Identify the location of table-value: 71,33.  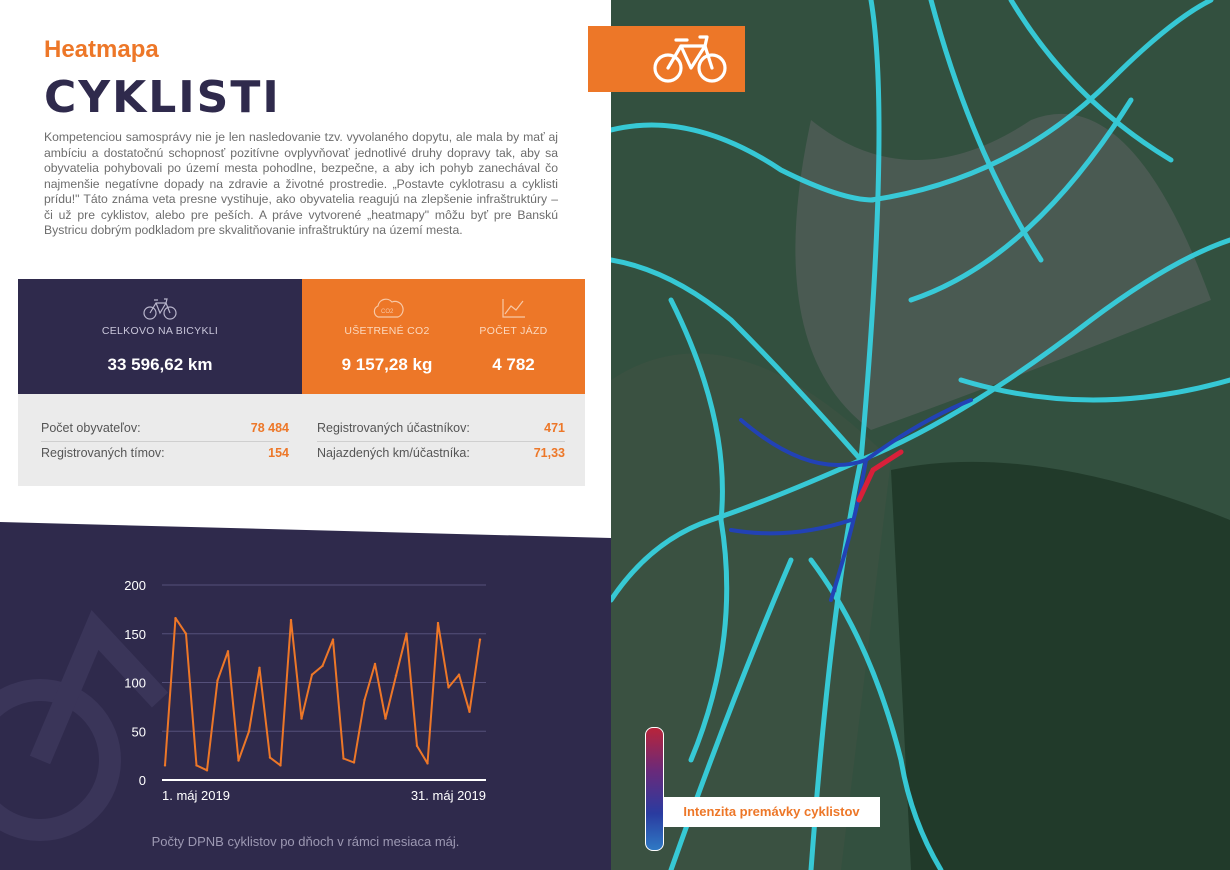
(549, 453).